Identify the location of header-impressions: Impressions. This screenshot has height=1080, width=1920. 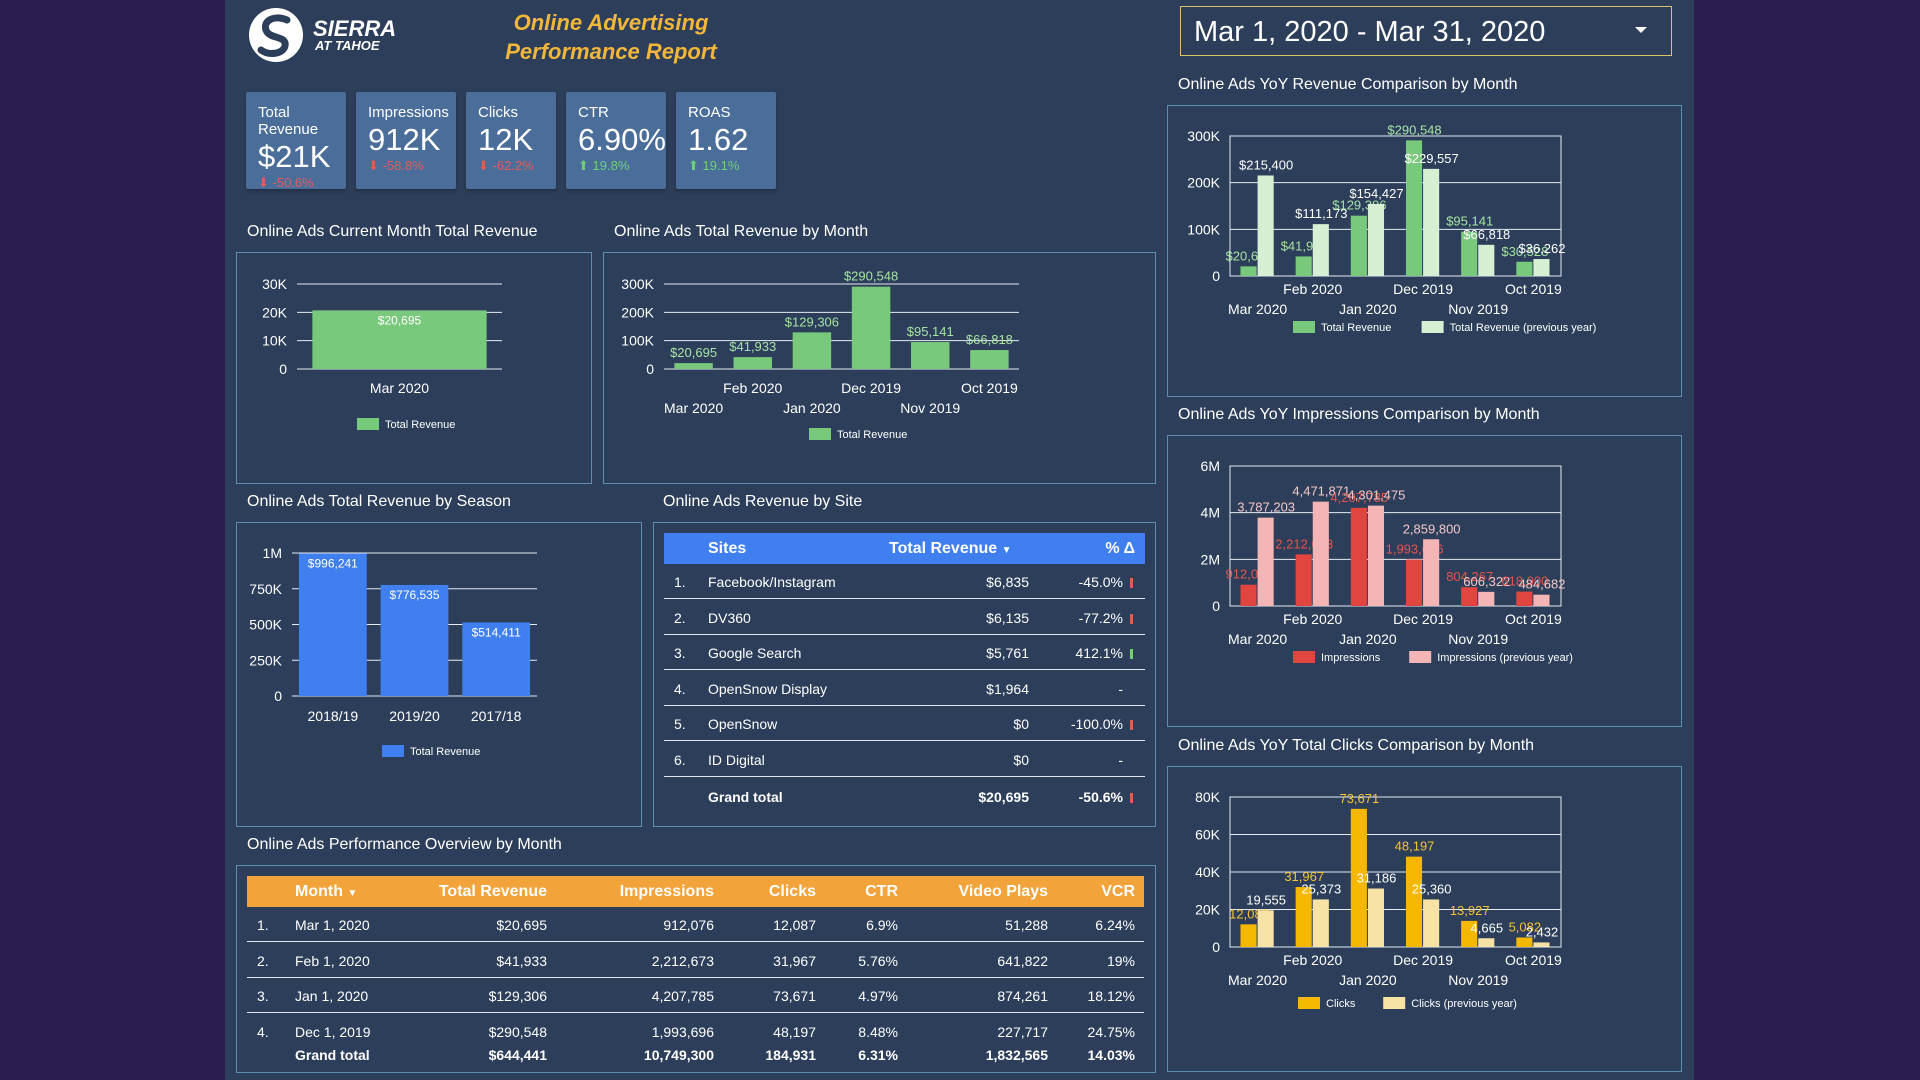
(666, 891).